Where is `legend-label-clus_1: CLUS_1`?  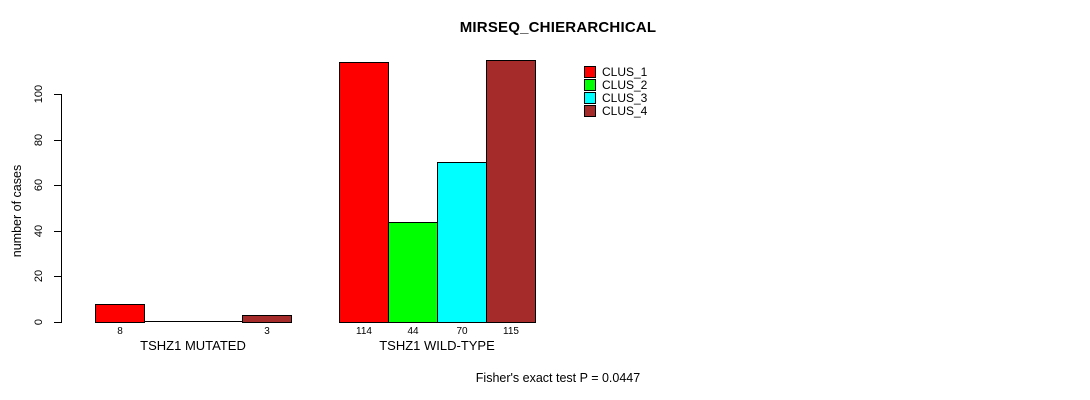
legend-label-clus_1: CLUS_1 is located at coordinates (625, 72).